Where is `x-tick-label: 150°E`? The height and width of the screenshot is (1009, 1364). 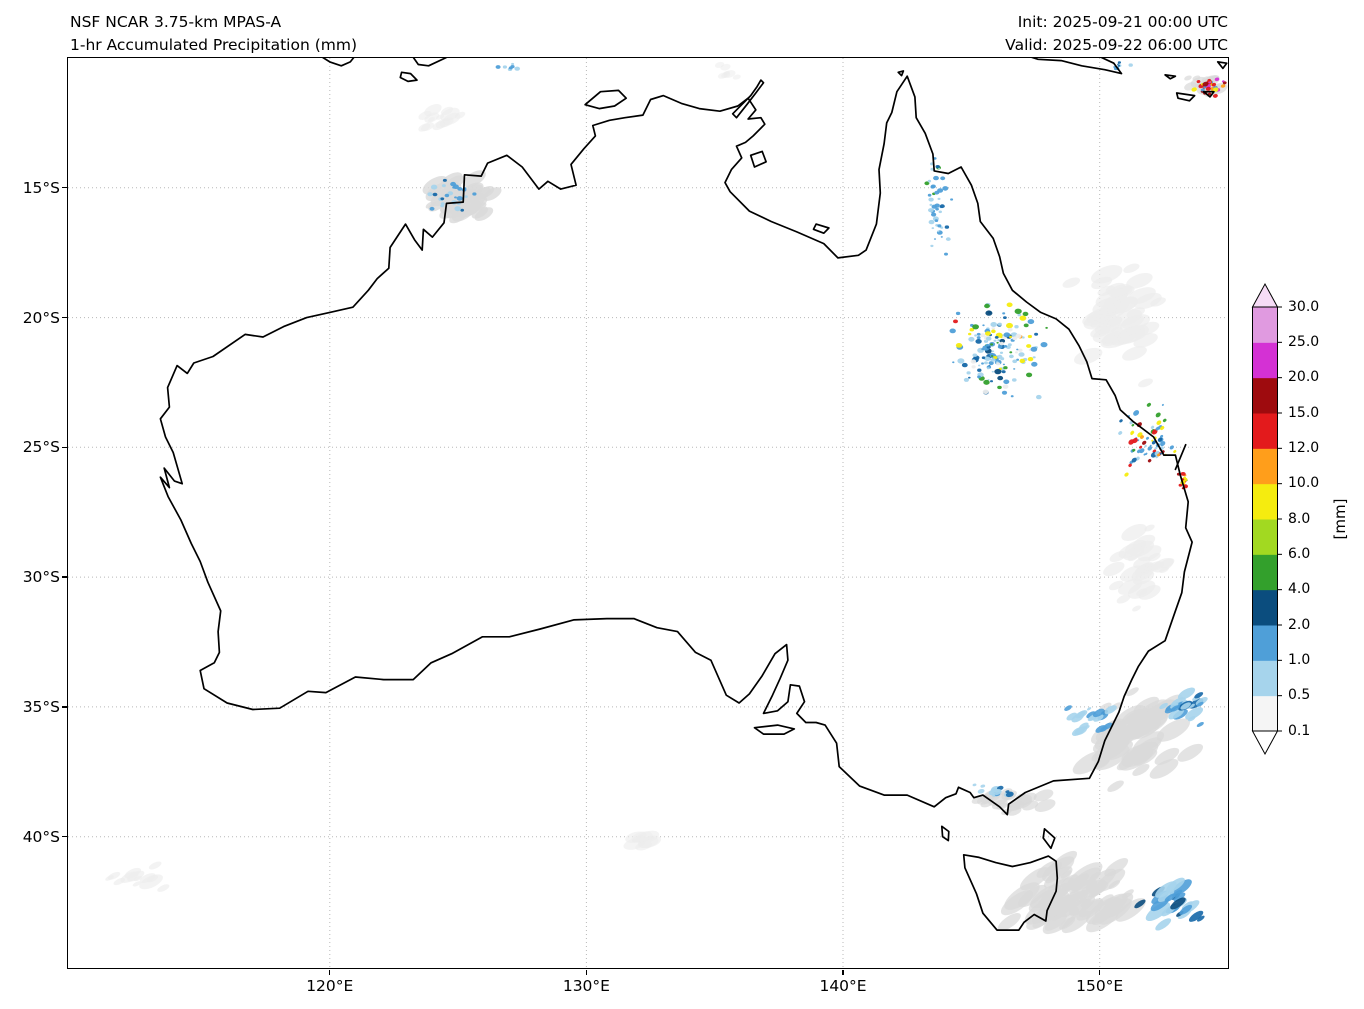
x-tick-label: 150°E is located at coordinates (1100, 986).